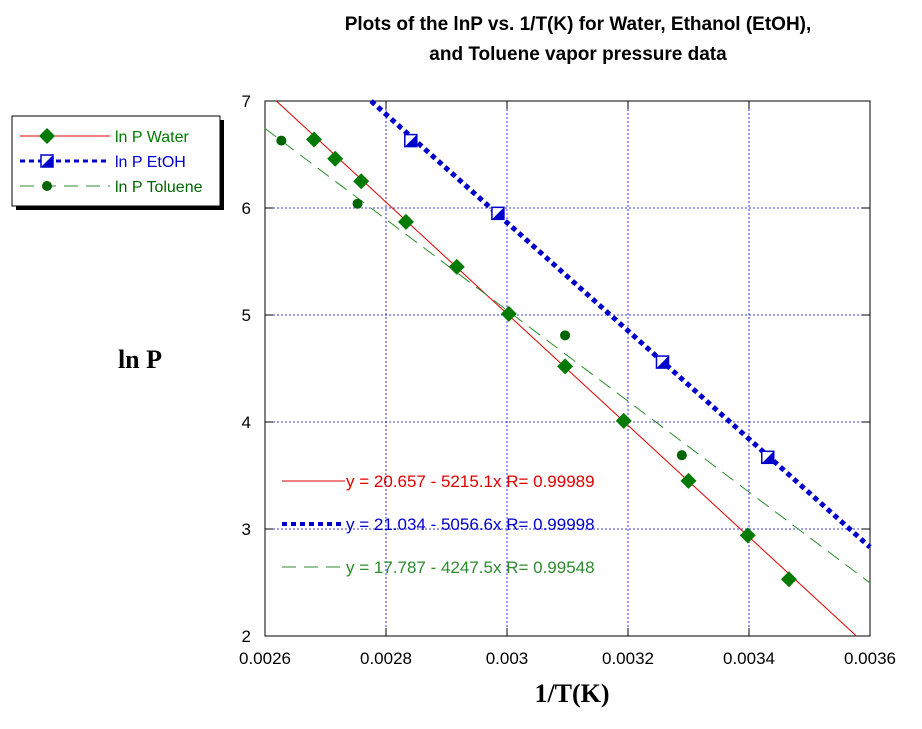 This screenshot has height=729, width=922. Describe the element at coordinates (749, 658) in the screenshot. I see `x-tick-label: 0.0034` at that location.